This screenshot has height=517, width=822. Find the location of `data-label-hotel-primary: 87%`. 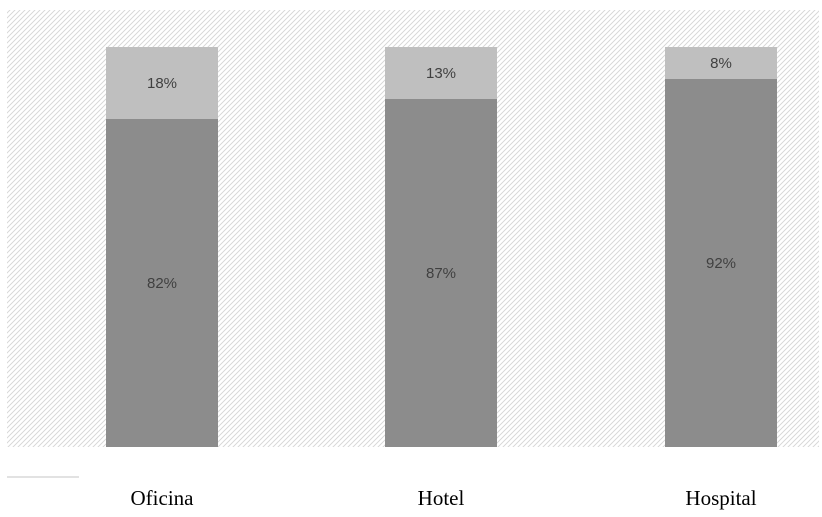

data-label-hotel-primary: 87% is located at coordinates (441, 273).